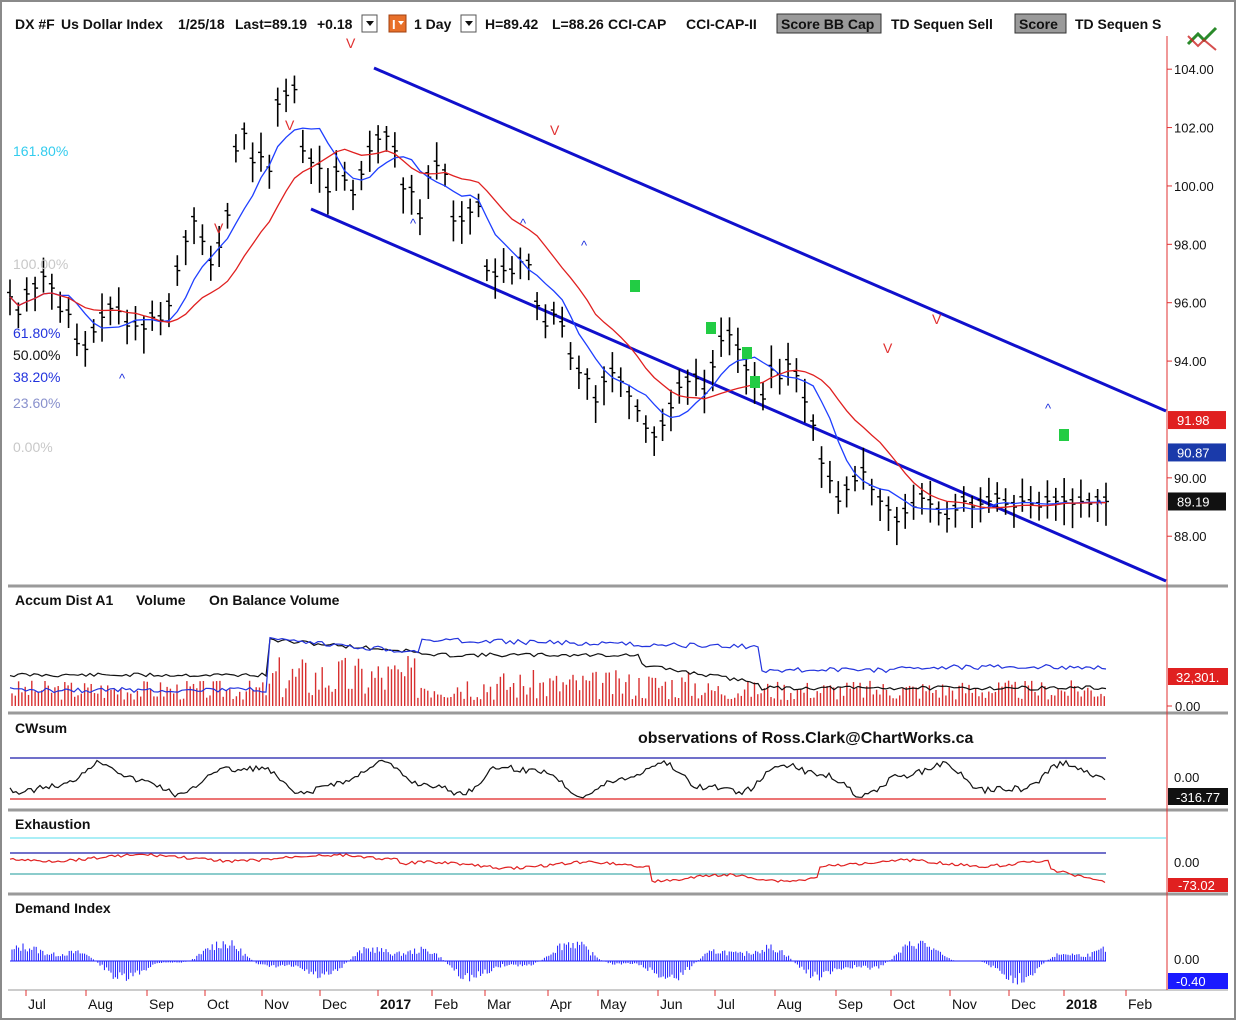 Image resolution: width=1236 pixels, height=1020 pixels. Describe the element at coordinates (1202, 38) in the screenshot. I see `chart-settings-icon` at that location.